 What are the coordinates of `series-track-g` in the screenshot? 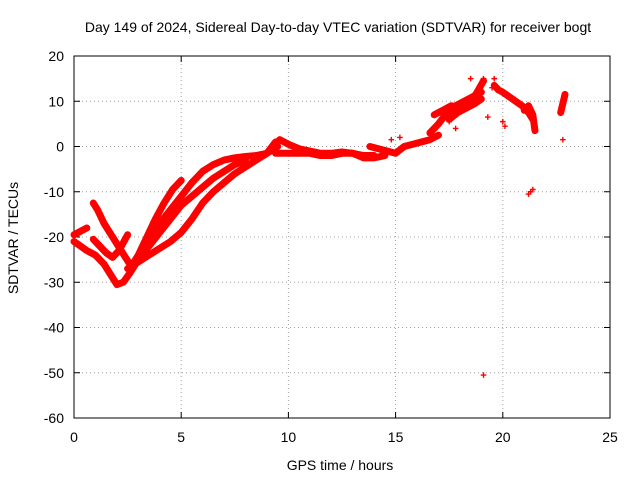 It's located at (203, 208).